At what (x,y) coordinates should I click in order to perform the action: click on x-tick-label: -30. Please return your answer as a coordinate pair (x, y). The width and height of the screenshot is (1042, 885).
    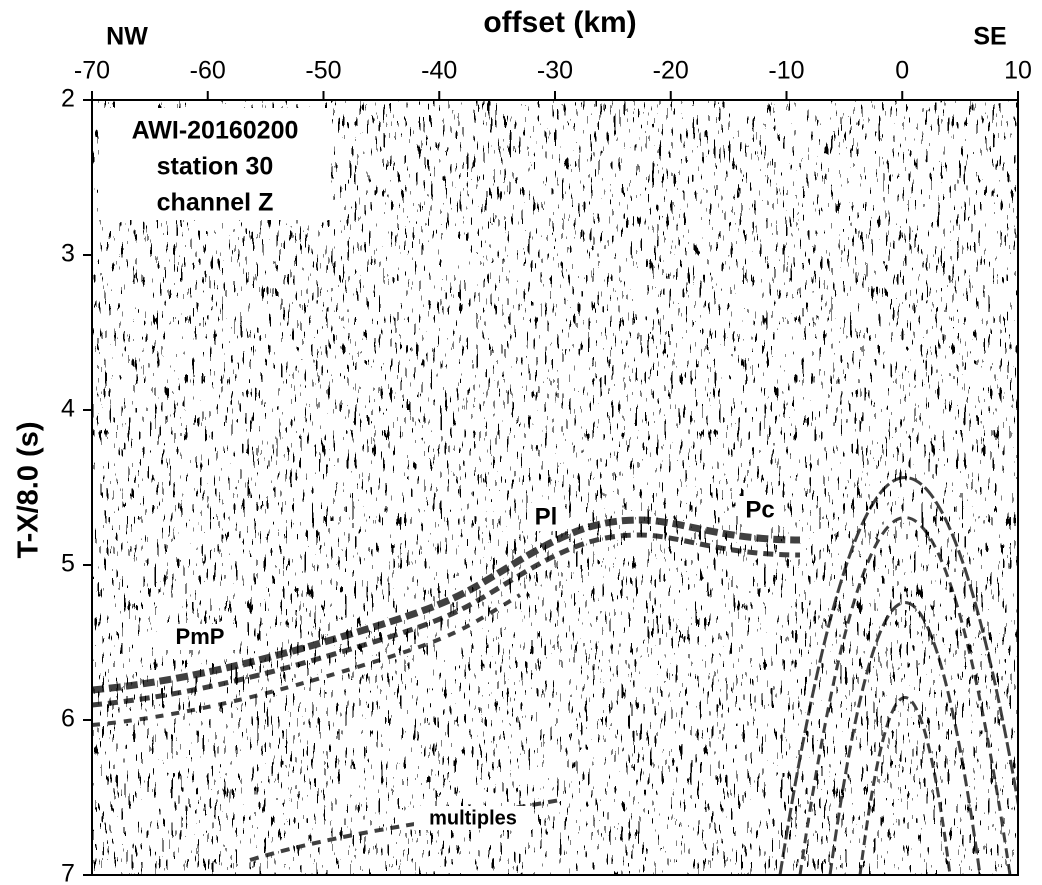
    Looking at the image, I should click on (555, 71).